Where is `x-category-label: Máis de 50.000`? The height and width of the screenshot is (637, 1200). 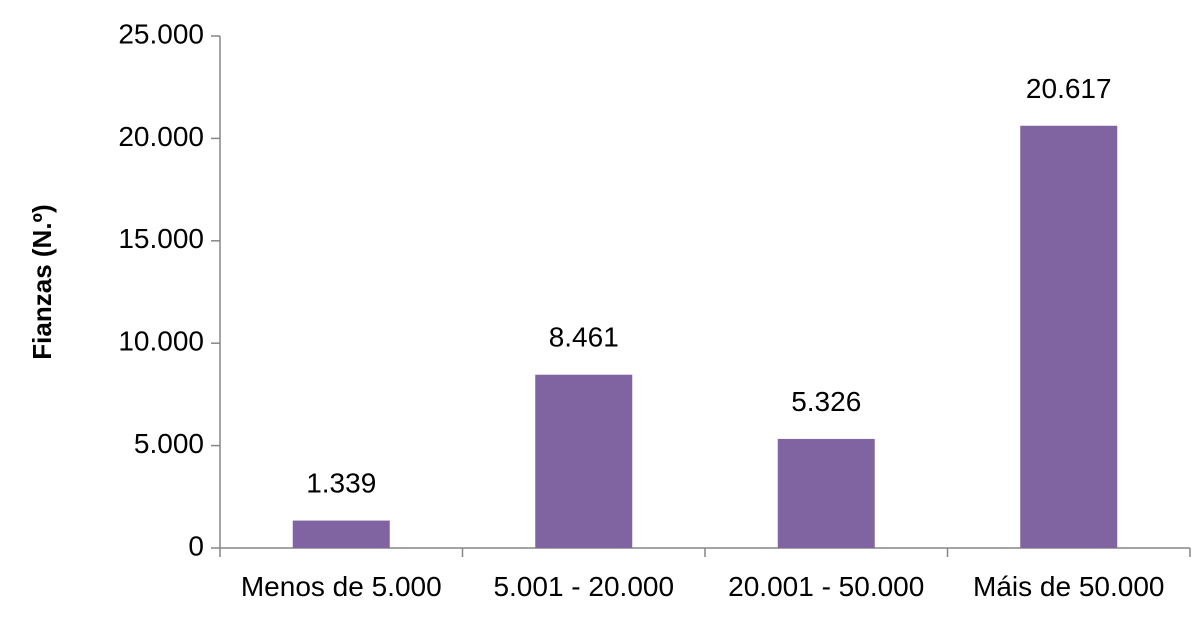
x-category-label: Máis de 50.000 is located at coordinates (1068, 586).